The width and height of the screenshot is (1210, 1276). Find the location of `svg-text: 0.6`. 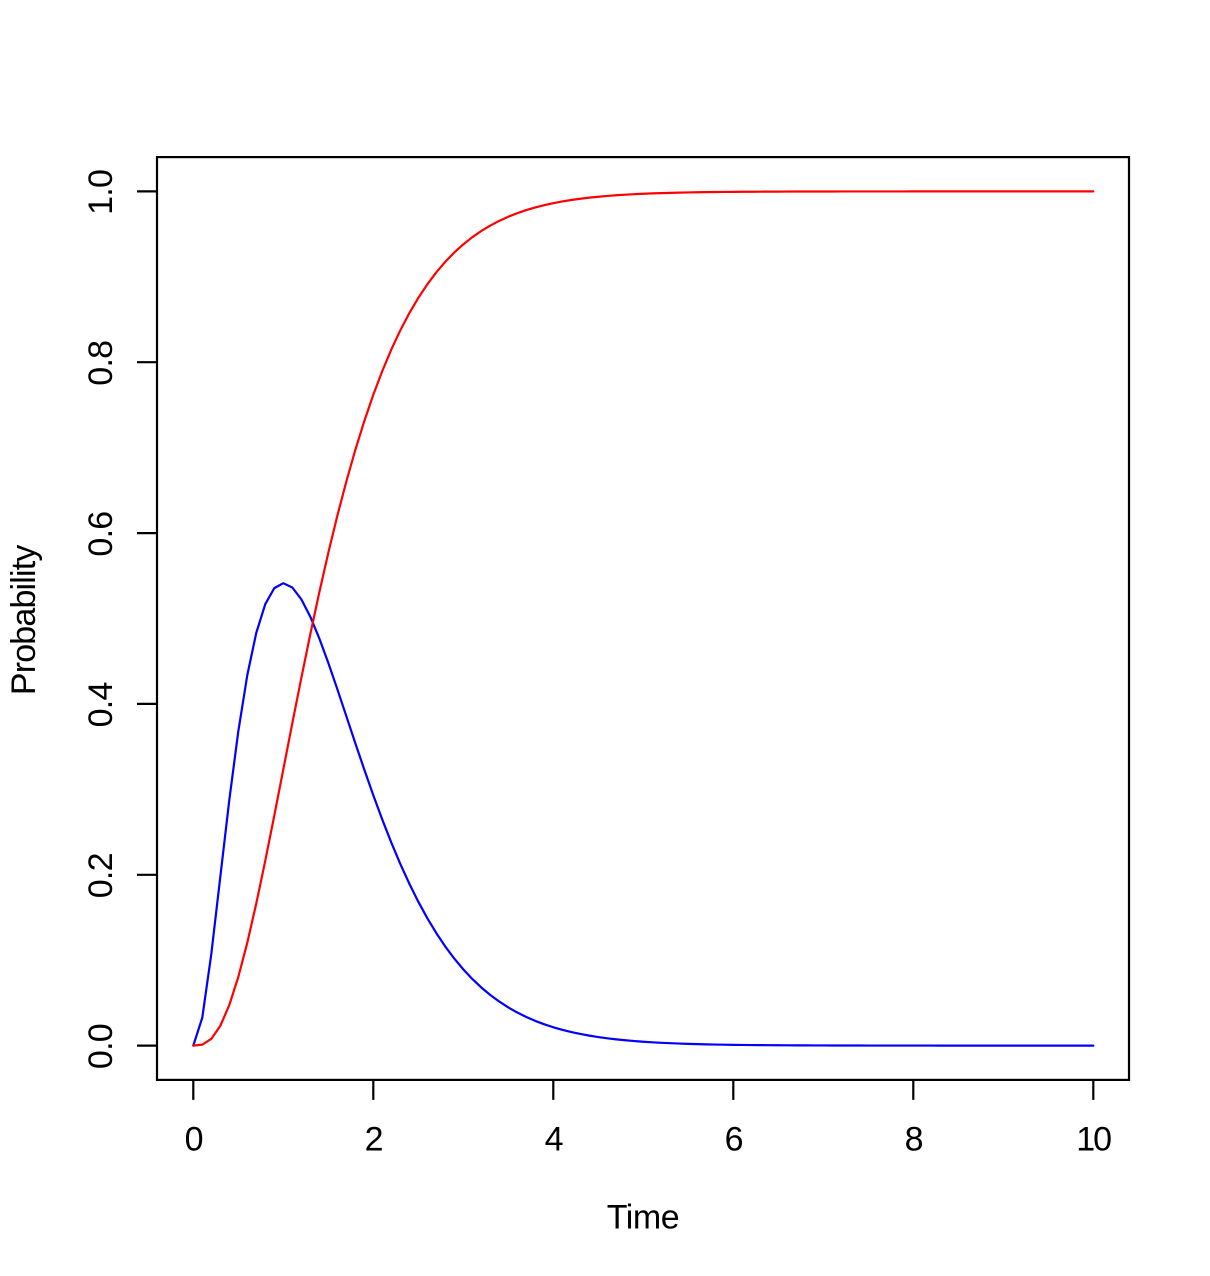

svg-text: 0.6 is located at coordinates (101, 534).